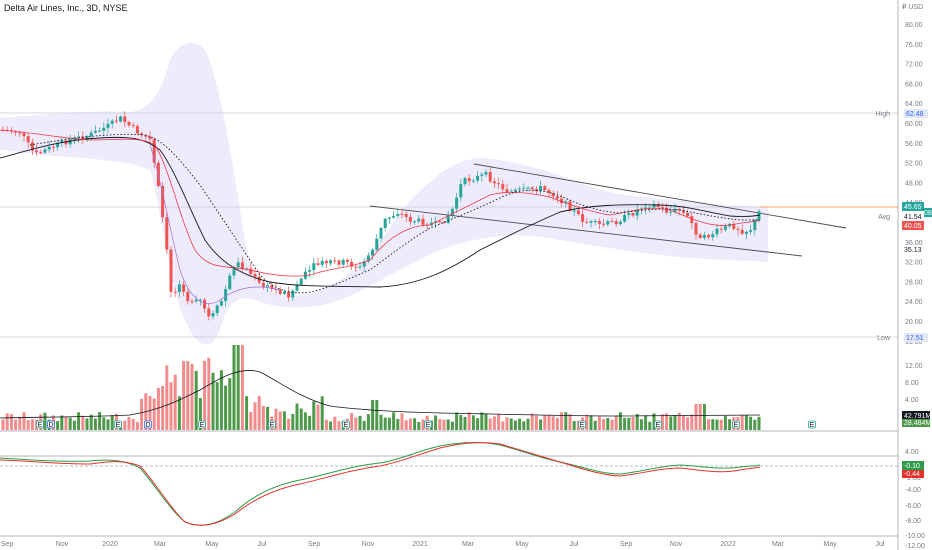 Image resolution: width=932 pixels, height=550 pixels. What do you see at coordinates (914, 65) in the screenshot?
I see `price-tick-label: 72.00` at bounding box center [914, 65].